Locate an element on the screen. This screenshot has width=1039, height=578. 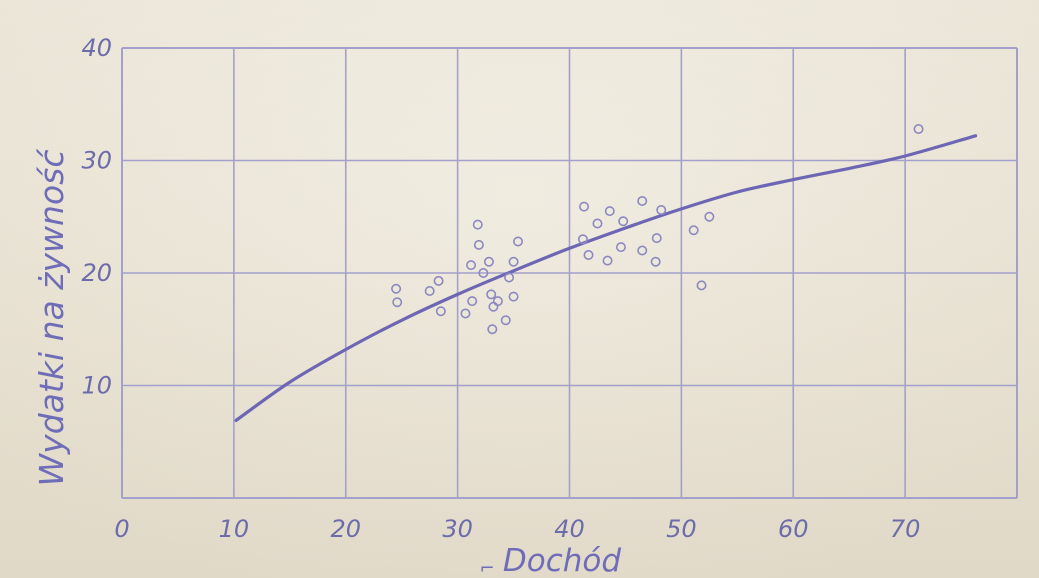
y-tick-label: 10 is located at coordinates (96, 386).